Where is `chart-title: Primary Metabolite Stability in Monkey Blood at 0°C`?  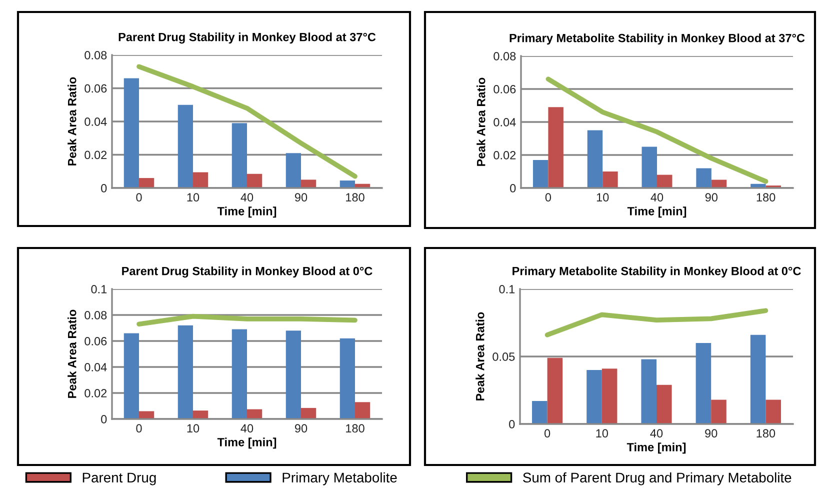
chart-title: Primary Metabolite Stability in Monkey Blood at 0°C is located at coordinates (656, 272).